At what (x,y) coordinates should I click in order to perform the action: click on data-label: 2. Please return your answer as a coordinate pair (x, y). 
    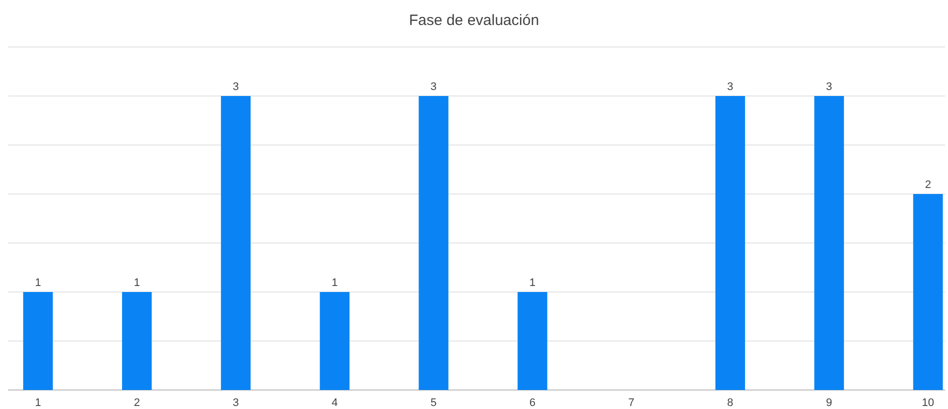
    Looking at the image, I should click on (928, 185).